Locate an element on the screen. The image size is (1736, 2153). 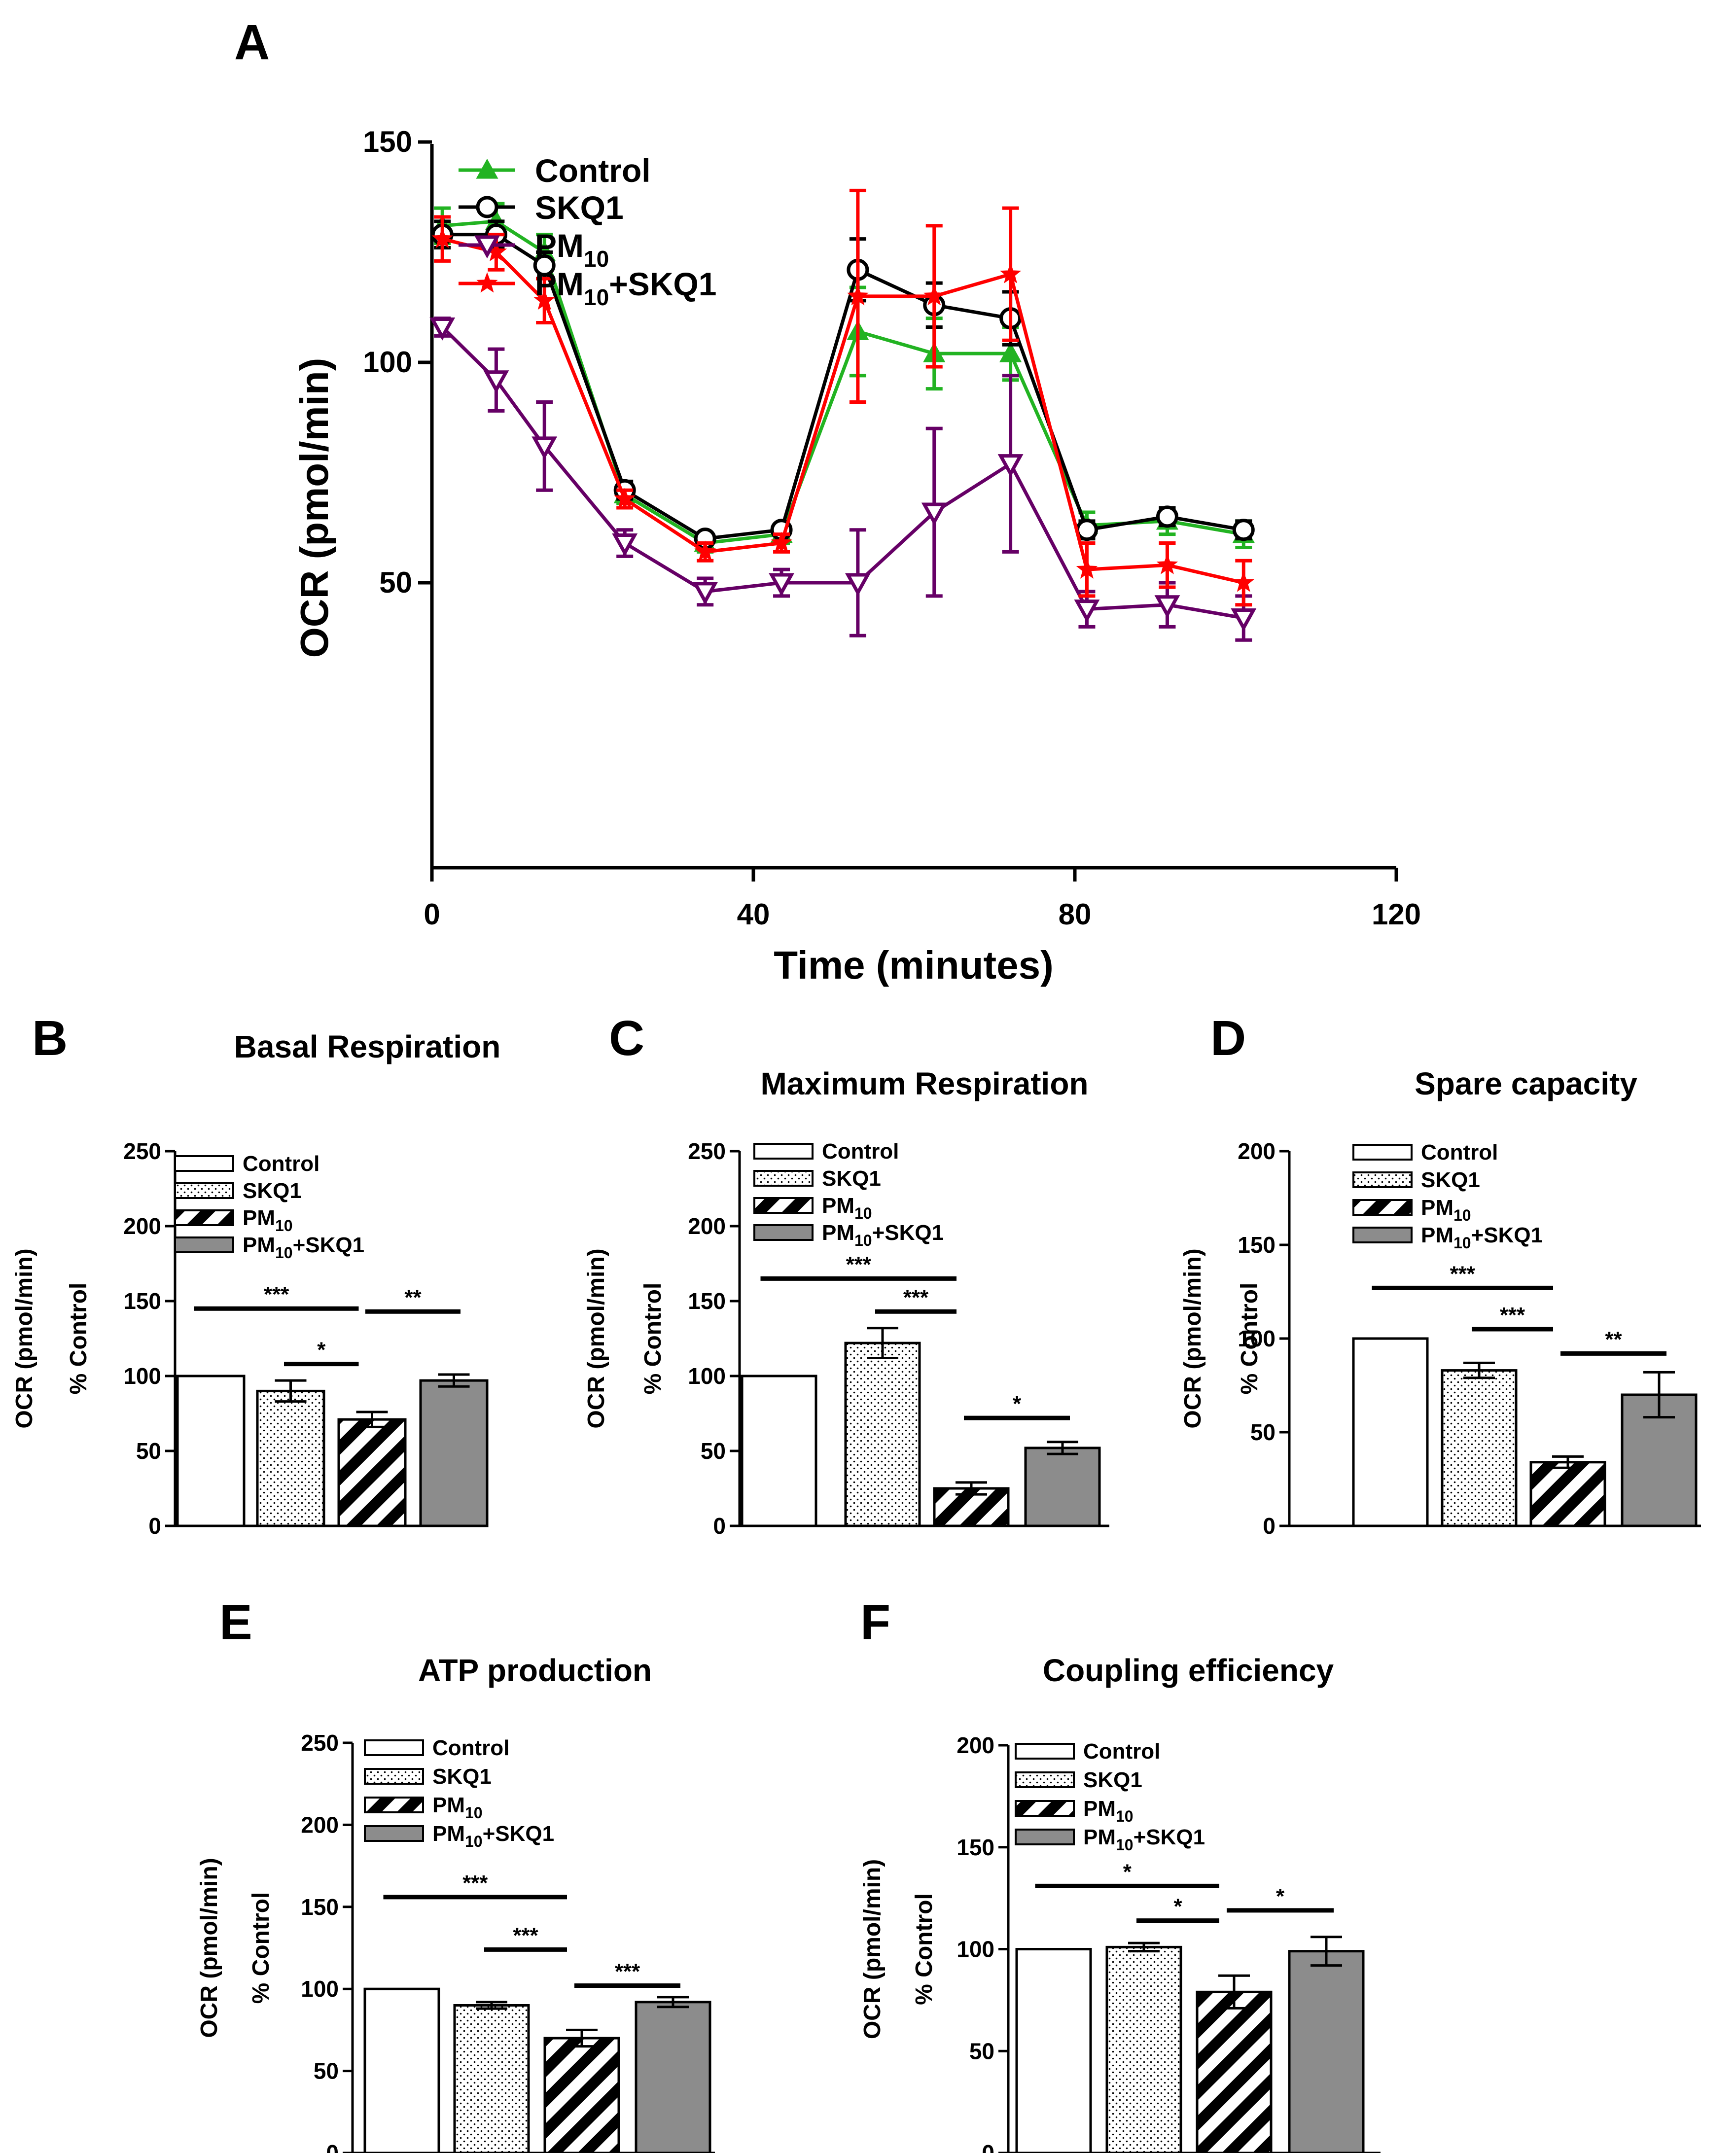
y-axis-title: % Control is located at coordinates (79, 1339).